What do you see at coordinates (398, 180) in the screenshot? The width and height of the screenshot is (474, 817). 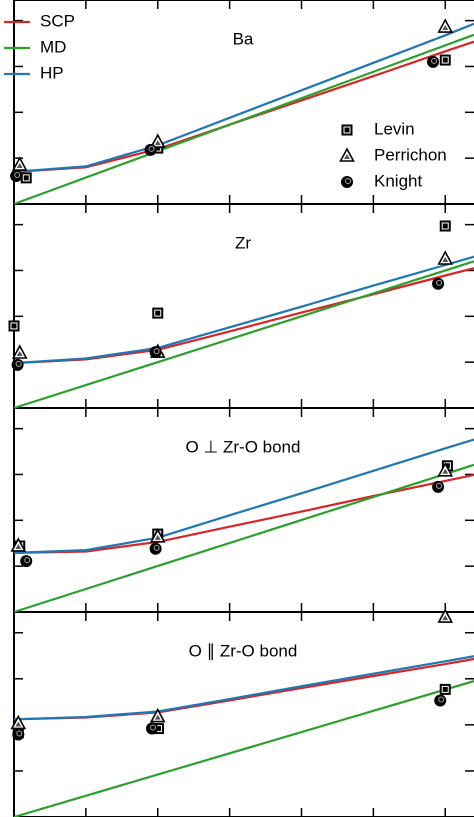 I see `legend-label: Knight` at bounding box center [398, 180].